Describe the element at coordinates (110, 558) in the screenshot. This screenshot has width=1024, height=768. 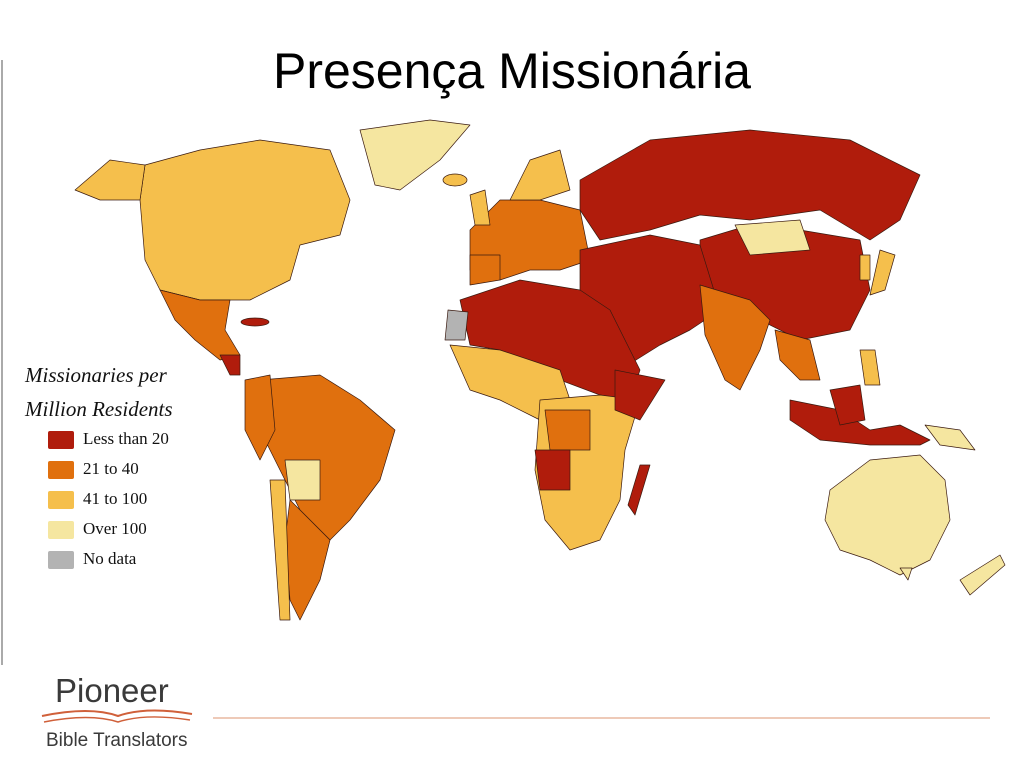
I see `legend-label: No data` at that location.